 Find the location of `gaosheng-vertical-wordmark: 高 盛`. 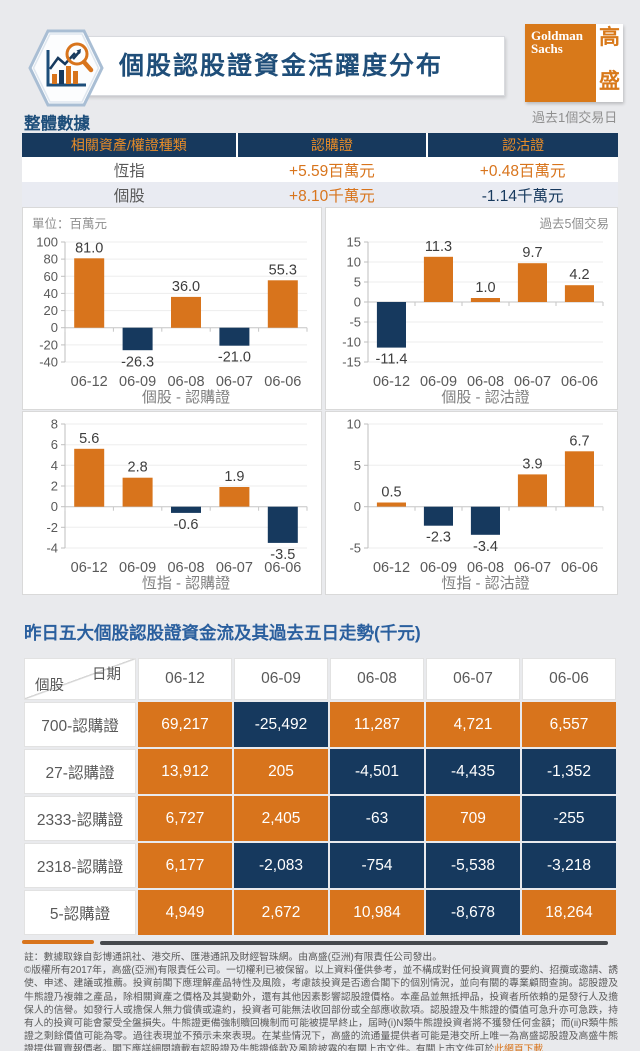

gaosheng-vertical-wordmark: 高 盛 is located at coordinates (609, 63).